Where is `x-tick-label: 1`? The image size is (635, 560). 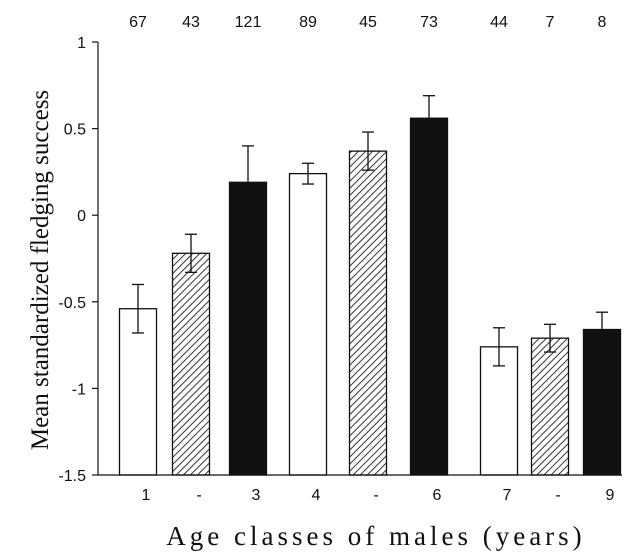
x-tick-label: 1 is located at coordinates (146, 495).